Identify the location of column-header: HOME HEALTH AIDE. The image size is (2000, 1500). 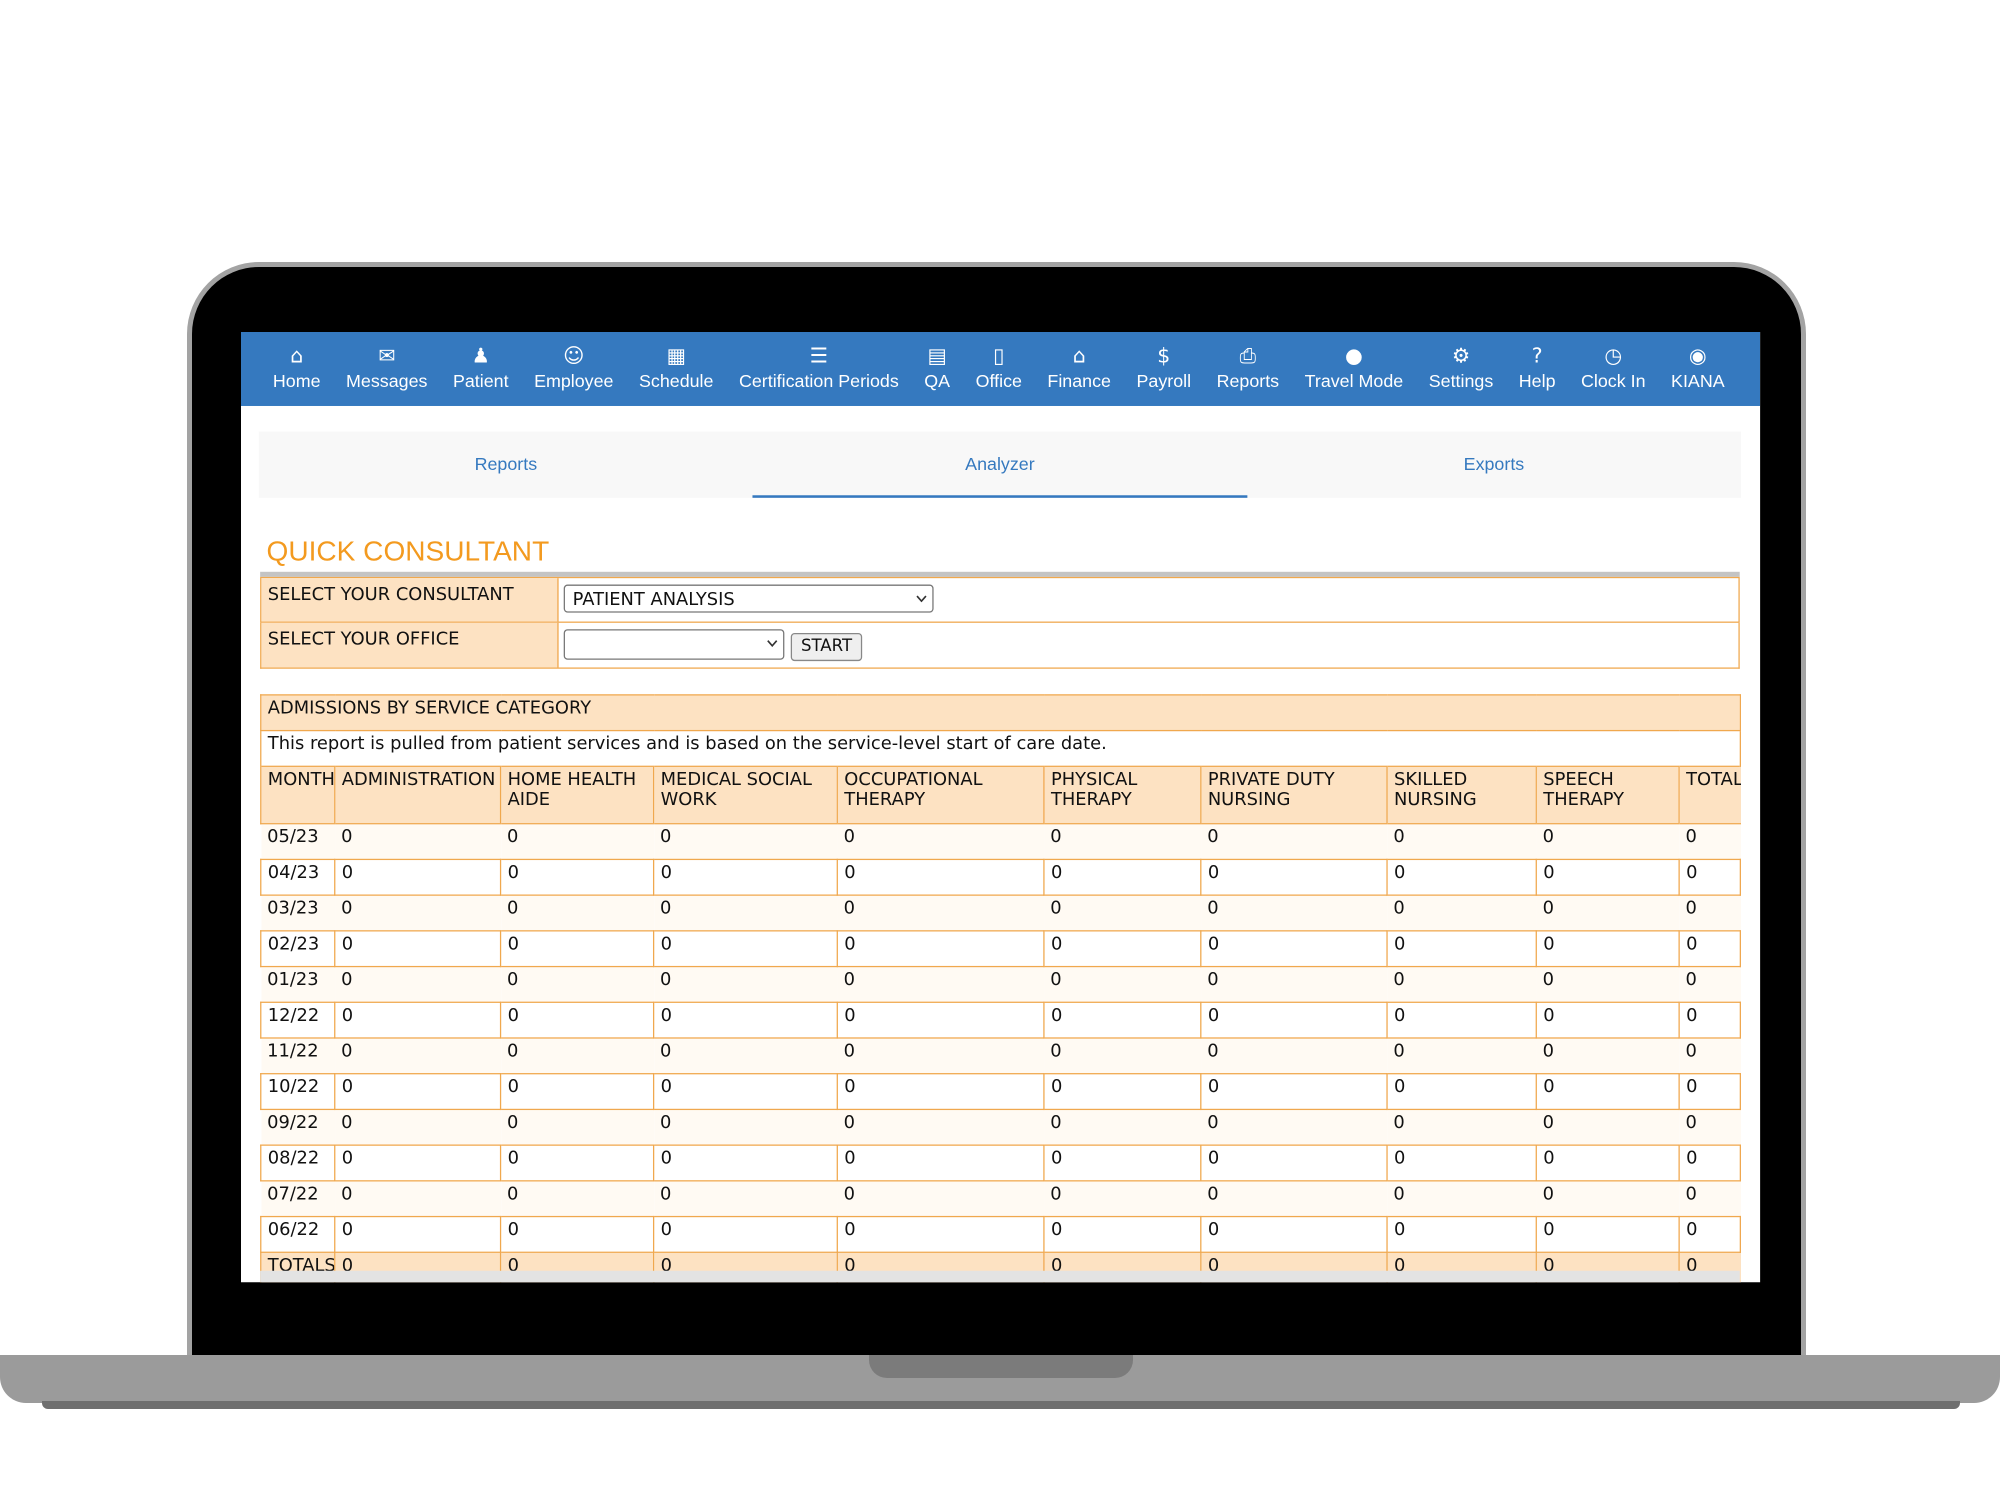
(576, 795).